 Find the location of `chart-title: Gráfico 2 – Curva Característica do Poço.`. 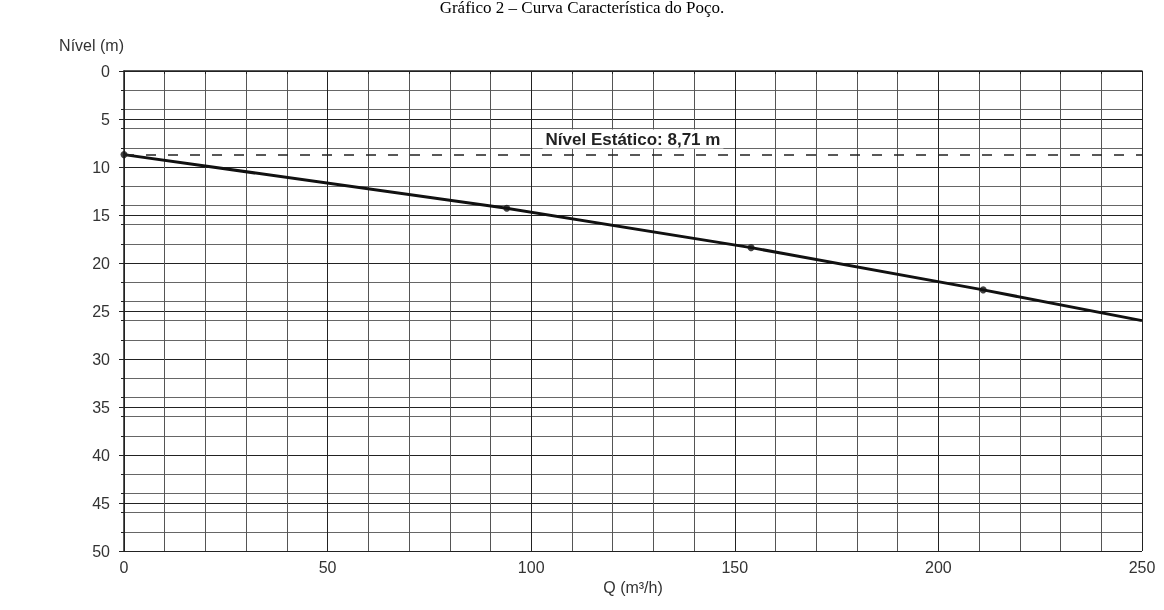

chart-title: Gráfico 2 – Curva Característica do Poço. is located at coordinates (582, 8).